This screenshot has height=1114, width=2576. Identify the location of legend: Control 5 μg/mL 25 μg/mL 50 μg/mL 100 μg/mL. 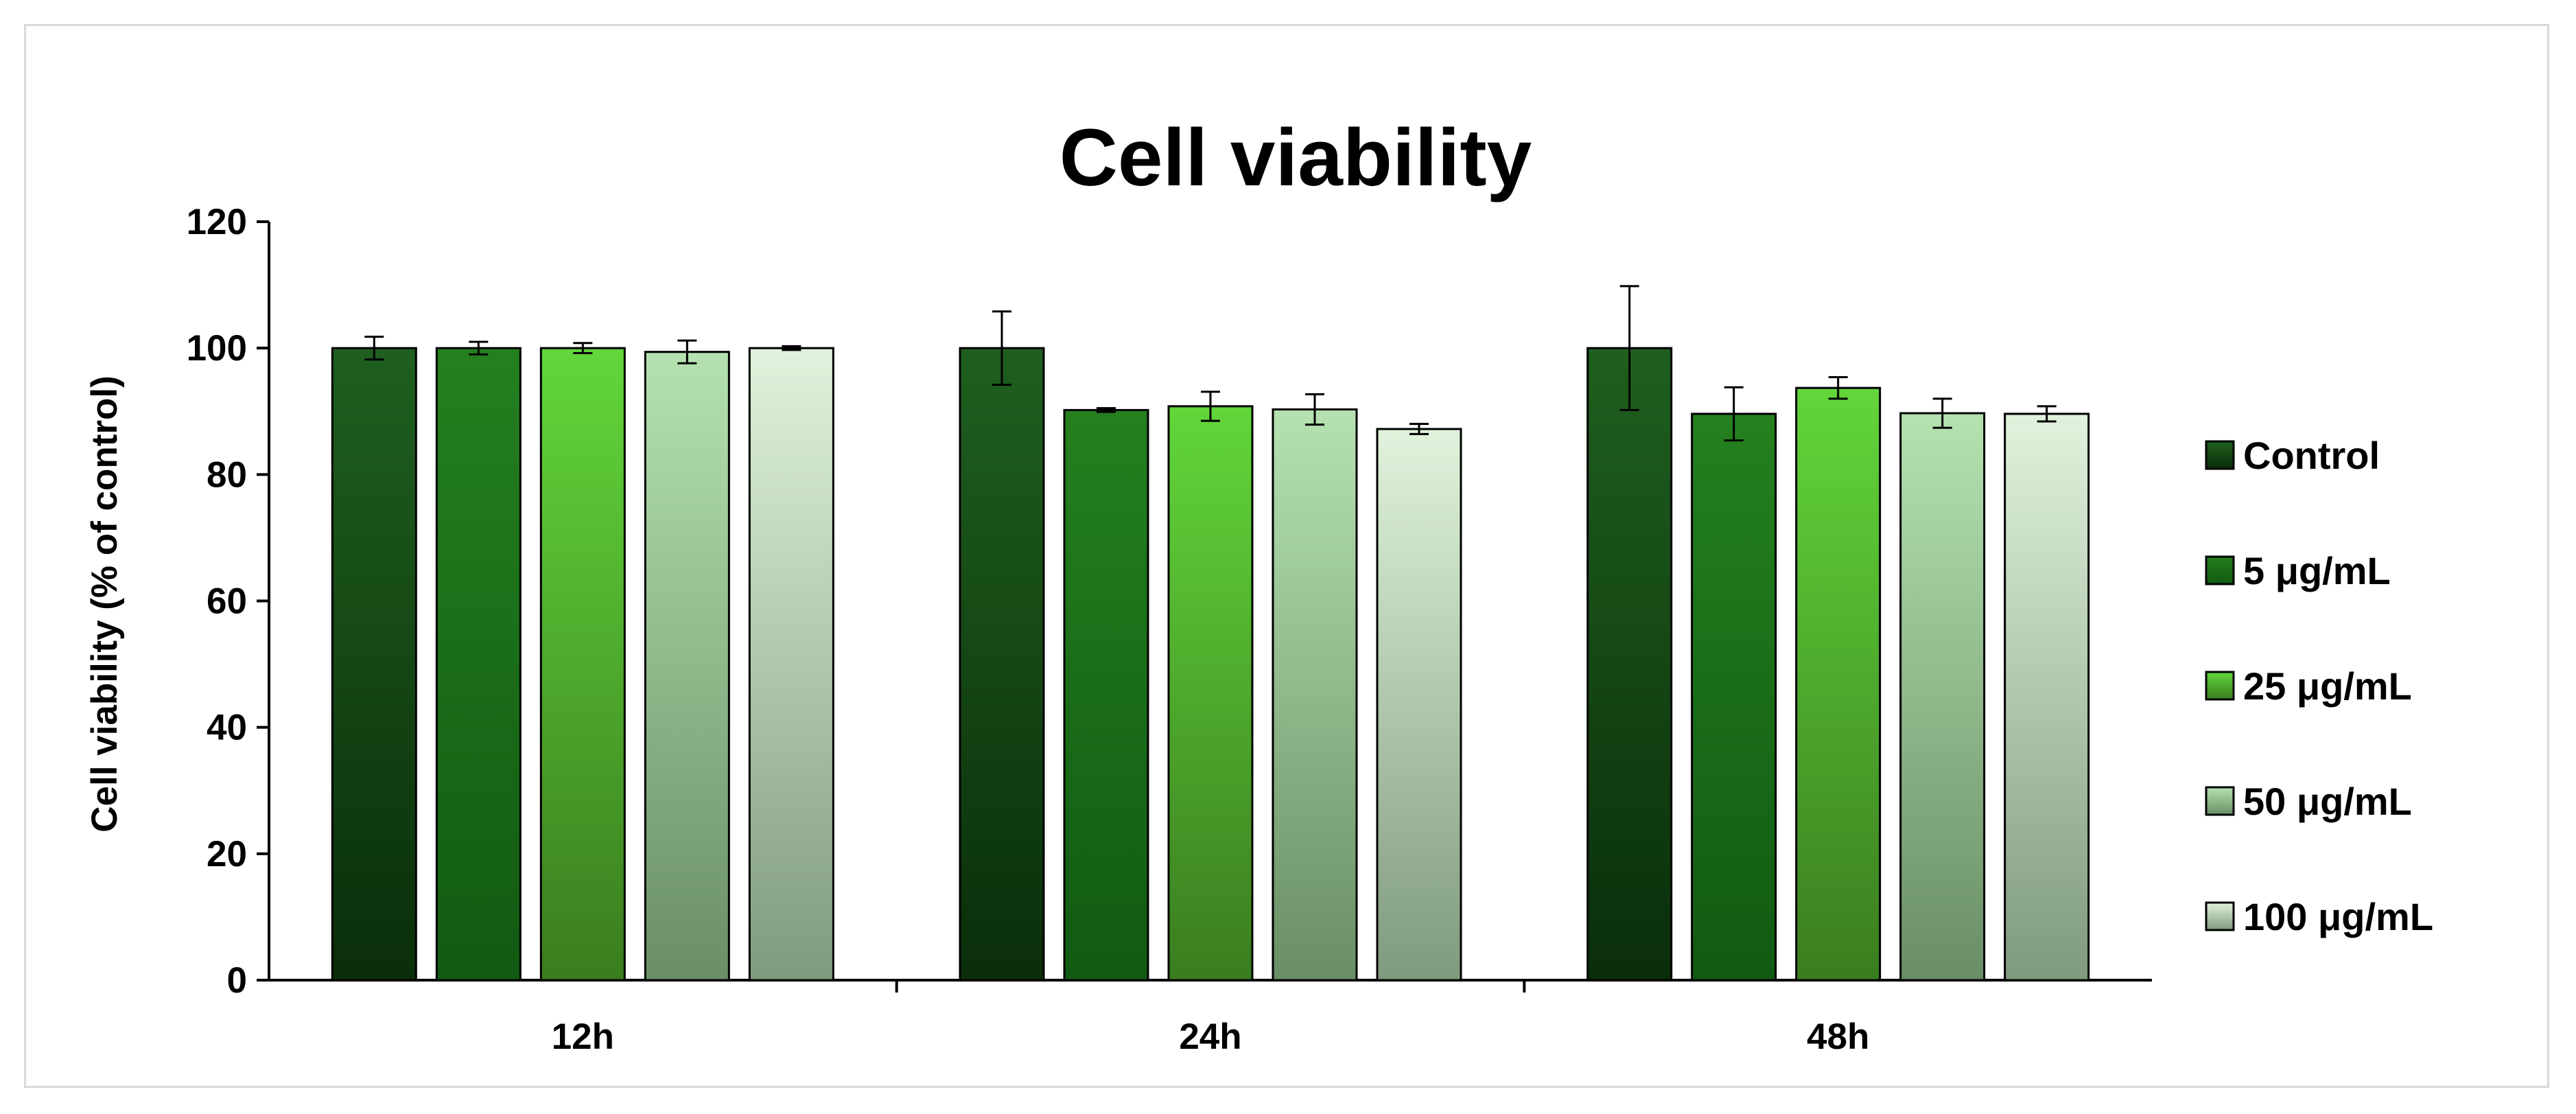
(2319, 686).